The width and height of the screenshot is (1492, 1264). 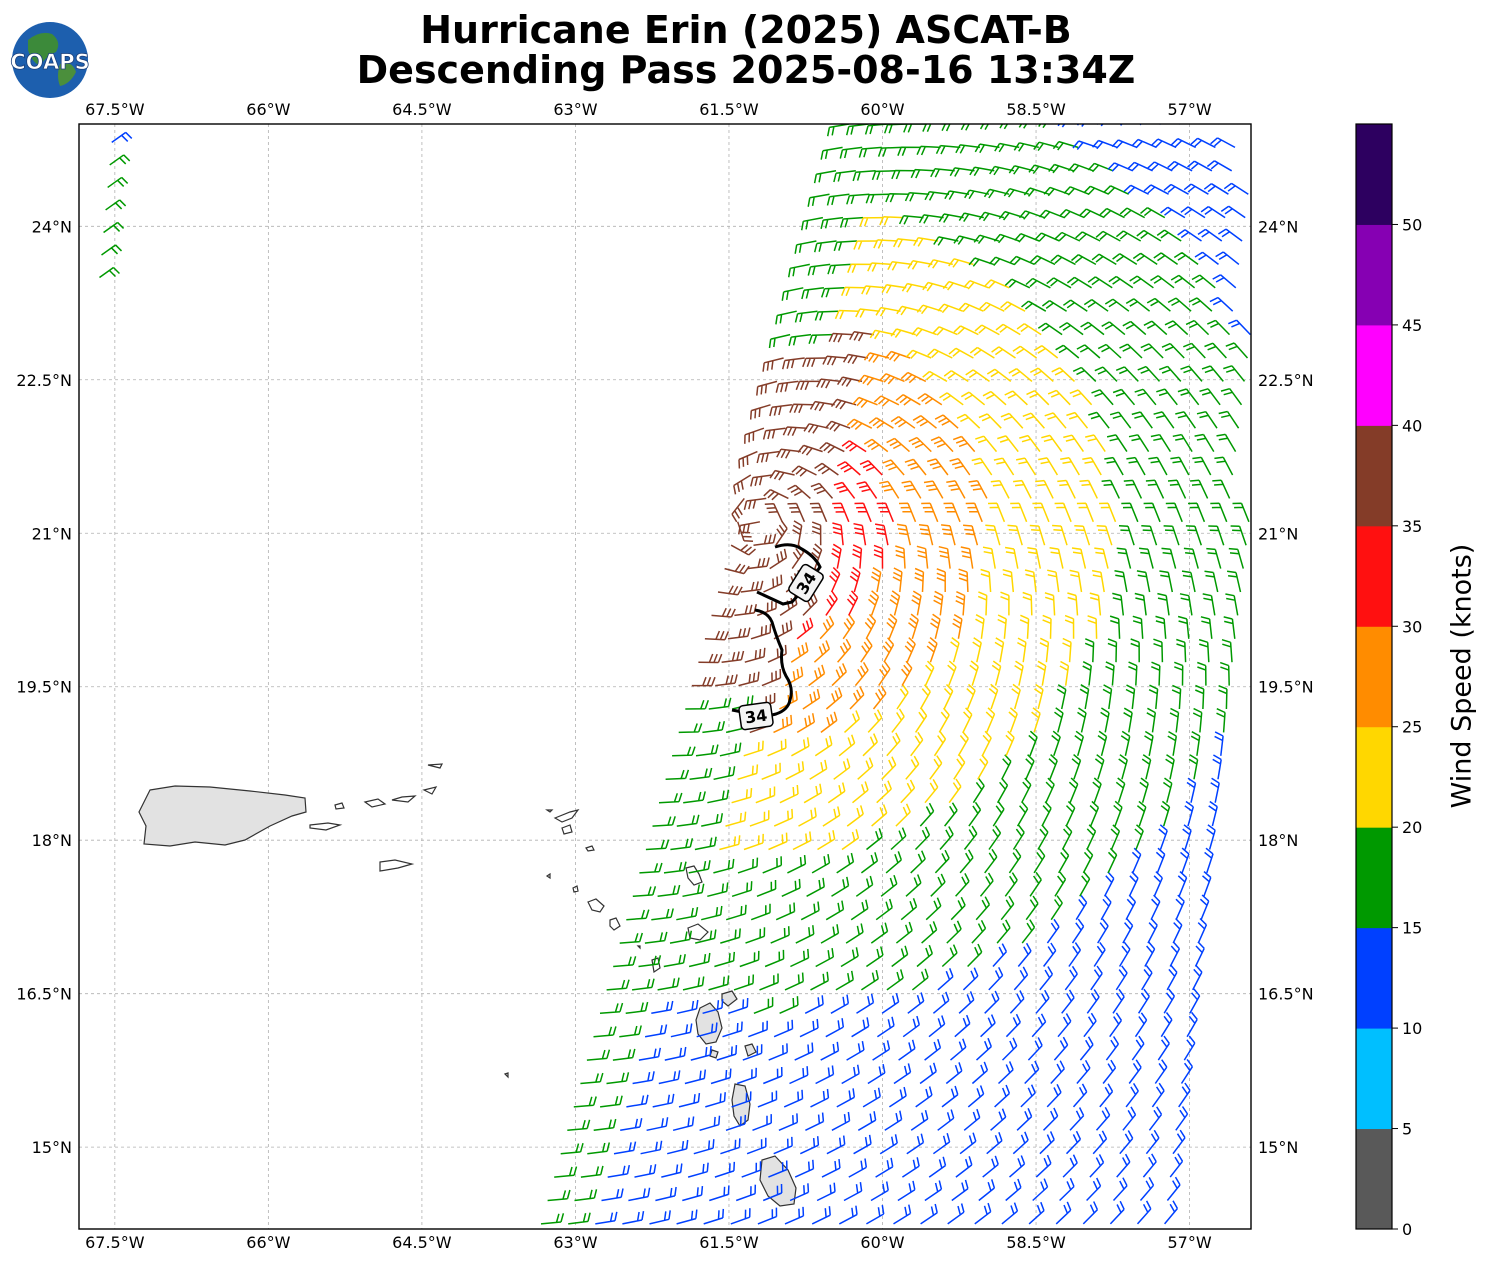 I want to click on lon-tick-label: 64.5°W, so click(x=422, y=1242).